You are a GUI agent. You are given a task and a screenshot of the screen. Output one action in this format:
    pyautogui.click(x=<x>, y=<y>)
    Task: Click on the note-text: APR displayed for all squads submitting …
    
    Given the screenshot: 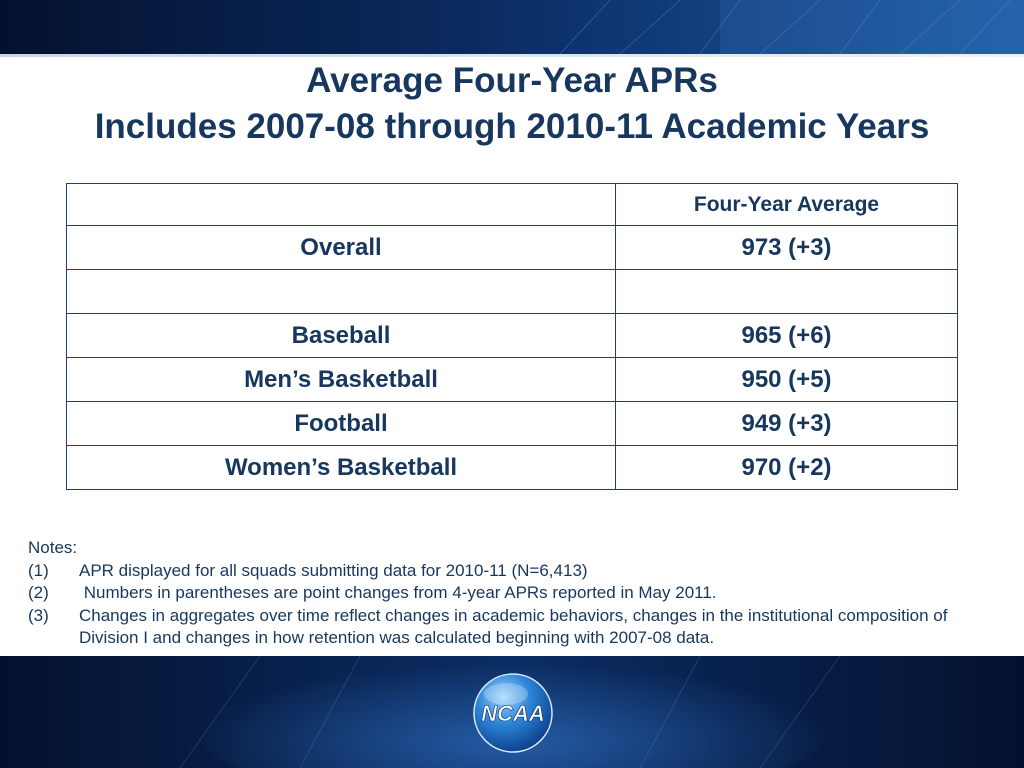 What is the action you would take?
    pyautogui.click(x=333, y=570)
    